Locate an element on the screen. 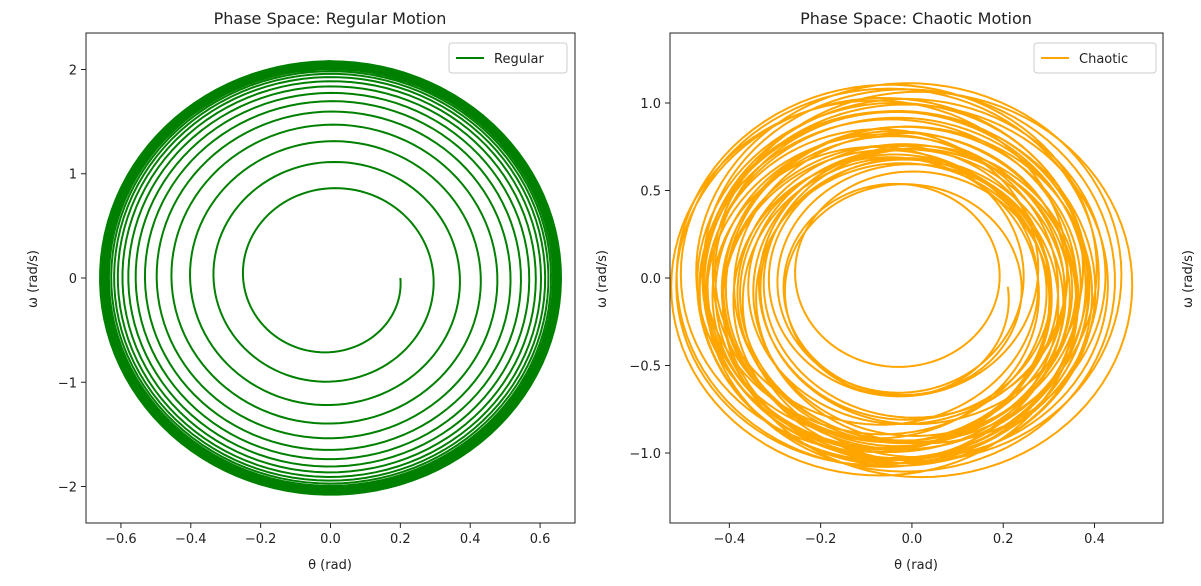  cropped-panel: ω (rad/s) is located at coordinates (1188, 279).